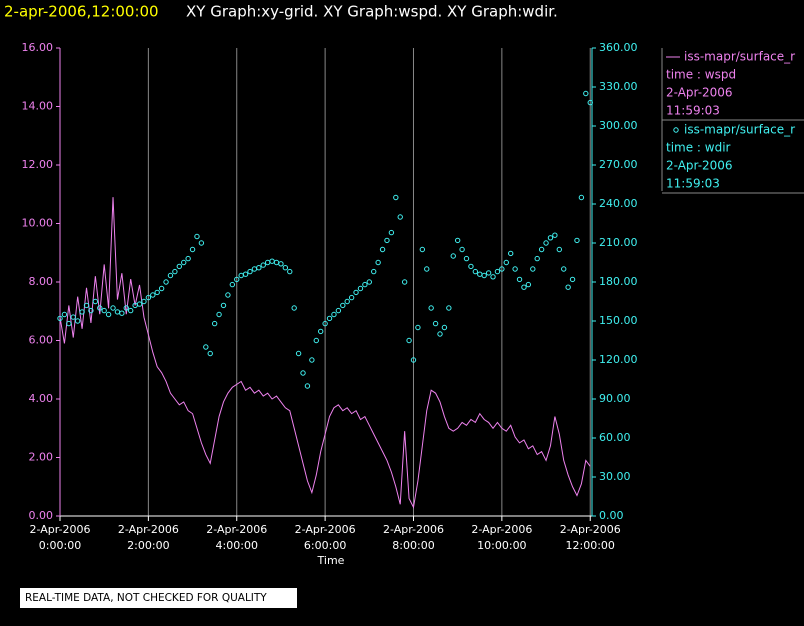 Image resolution: width=804 pixels, height=626 pixels. What do you see at coordinates (413, 545) in the screenshot?
I see `x-tick-label: 8:00:00` at bounding box center [413, 545].